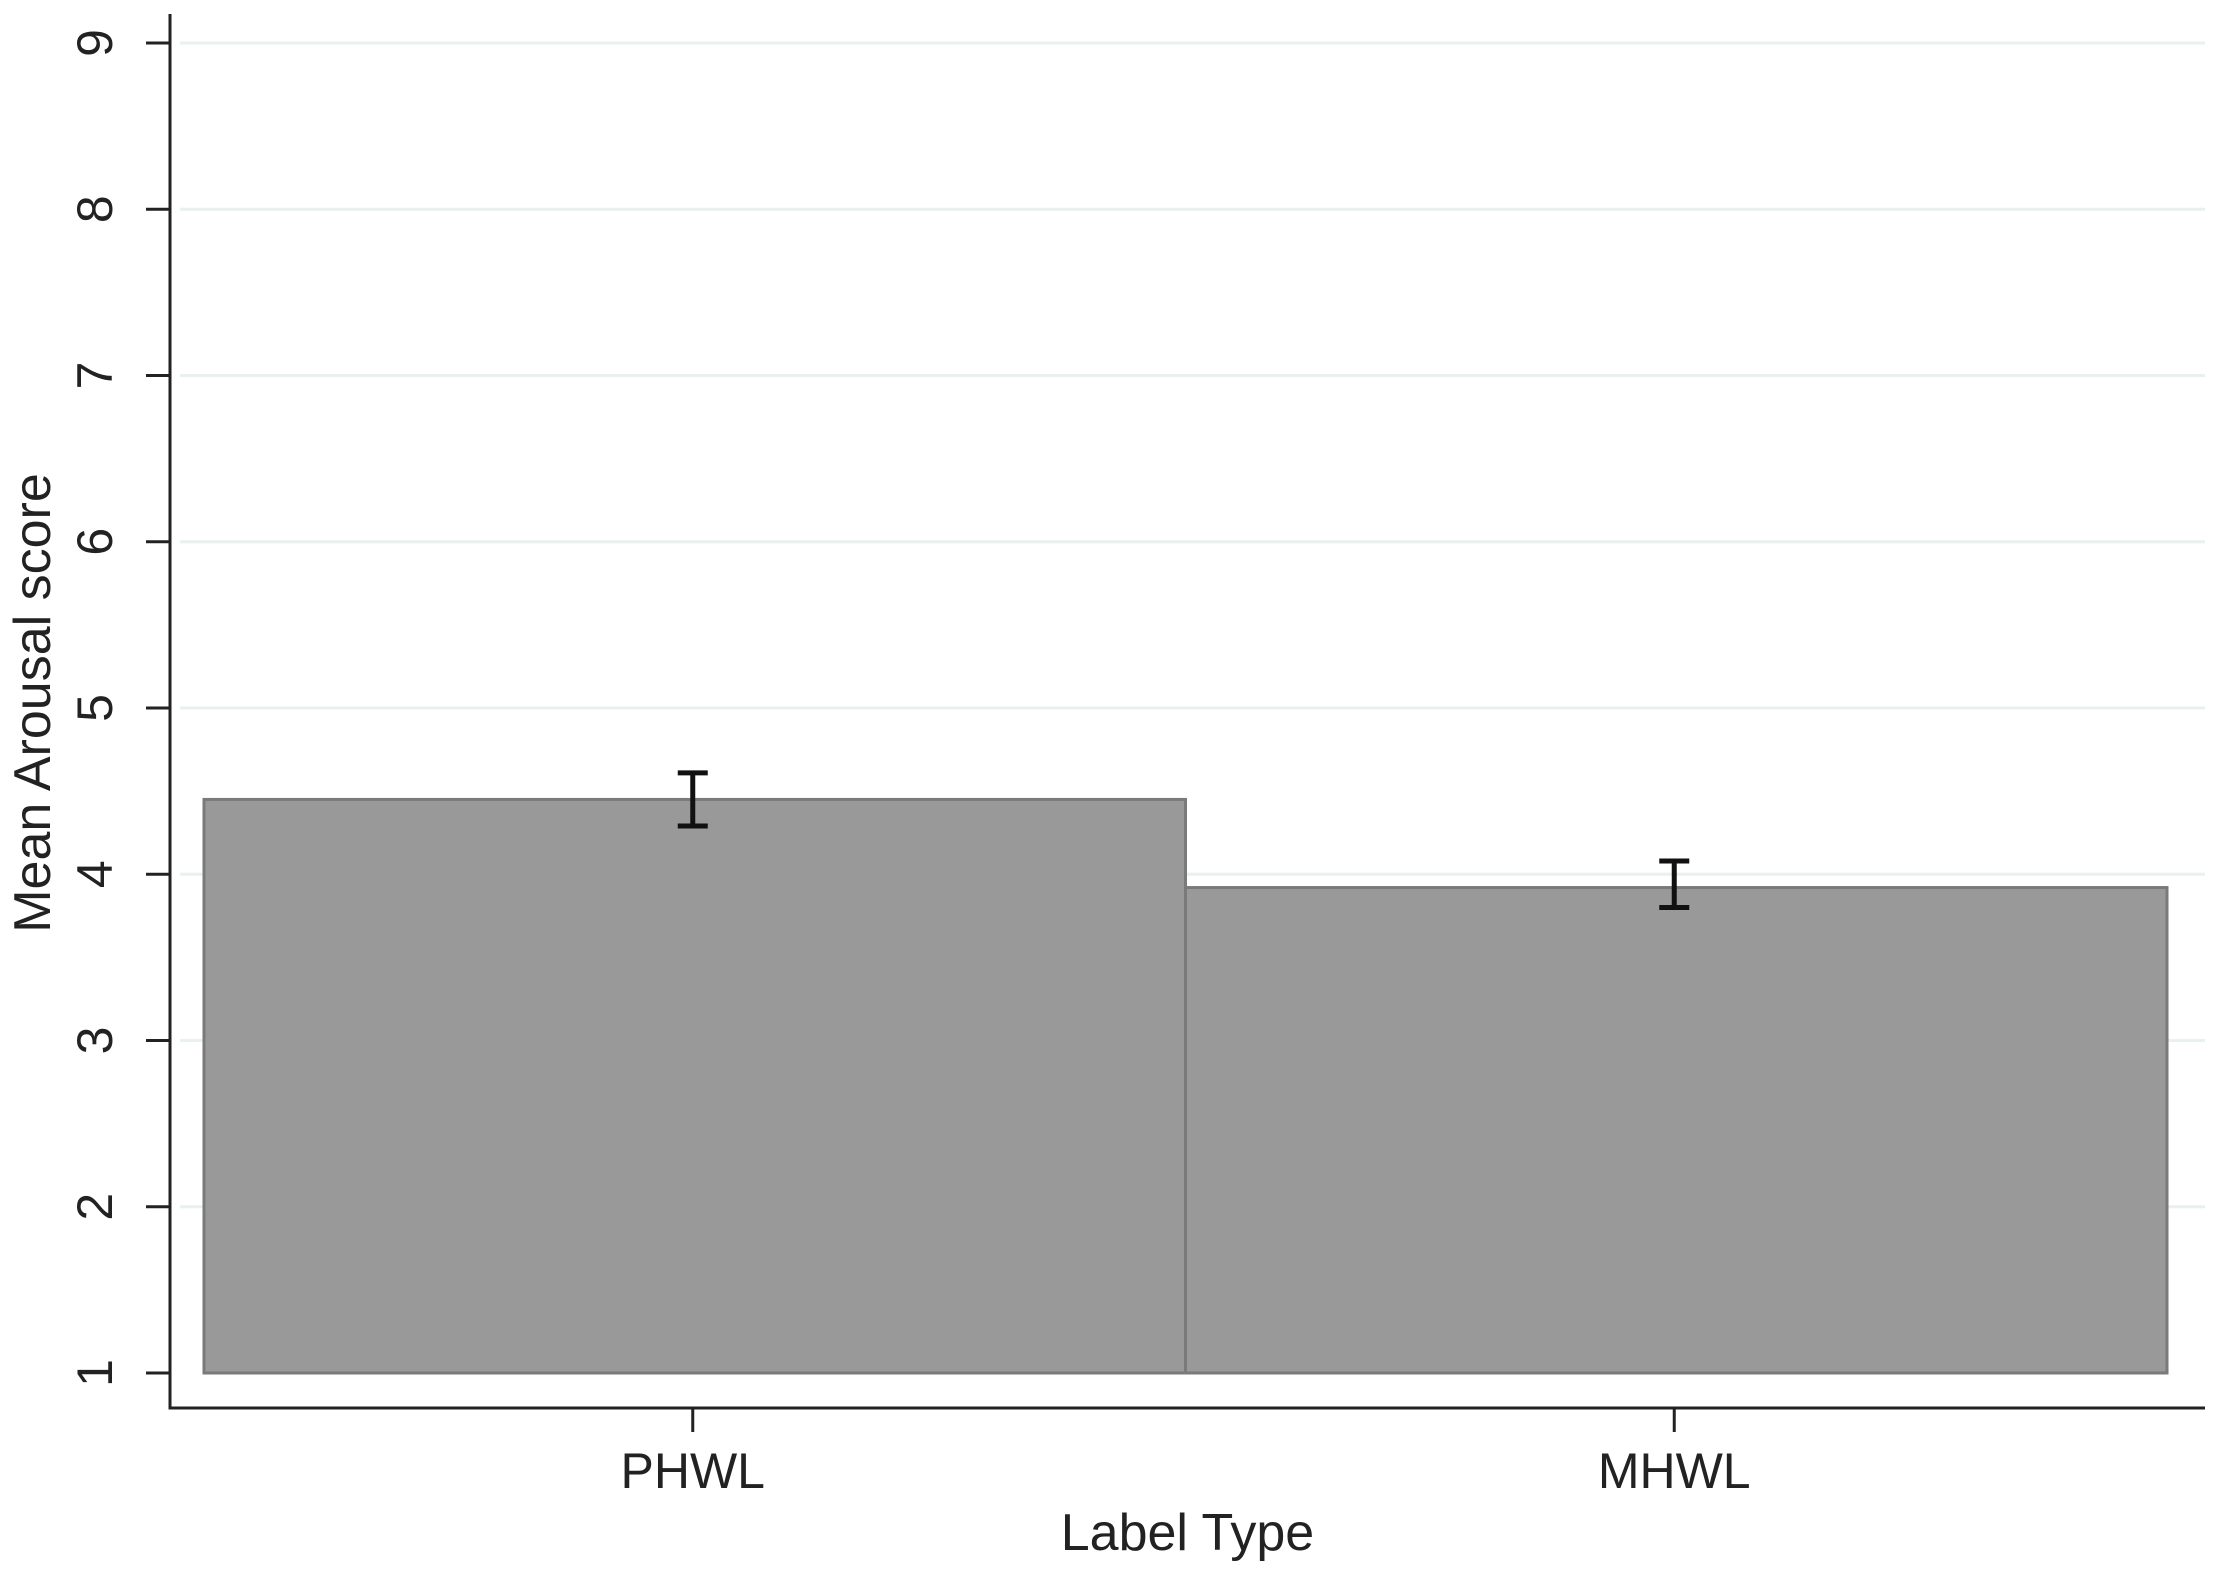  I want to click on x-tick-label: PHWL, so click(693, 1471).